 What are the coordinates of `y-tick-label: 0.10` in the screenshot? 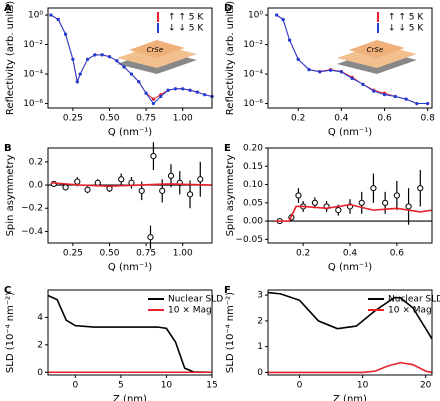 It's located at (253, 185).